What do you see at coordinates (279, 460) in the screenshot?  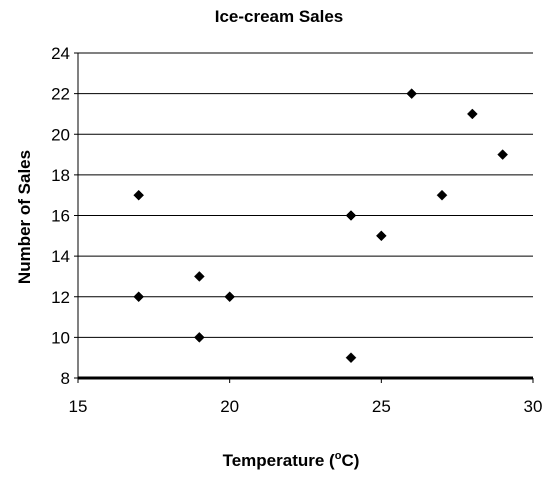 I see `x-axis-title-main: Temperature (` at bounding box center [279, 460].